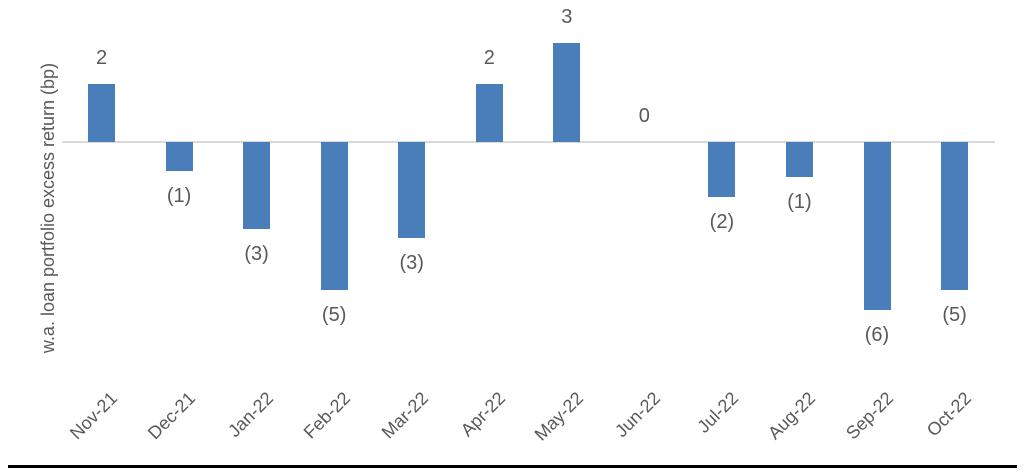  What do you see at coordinates (512, 466) in the screenshot?
I see `bottom-border-rule` at bounding box center [512, 466].